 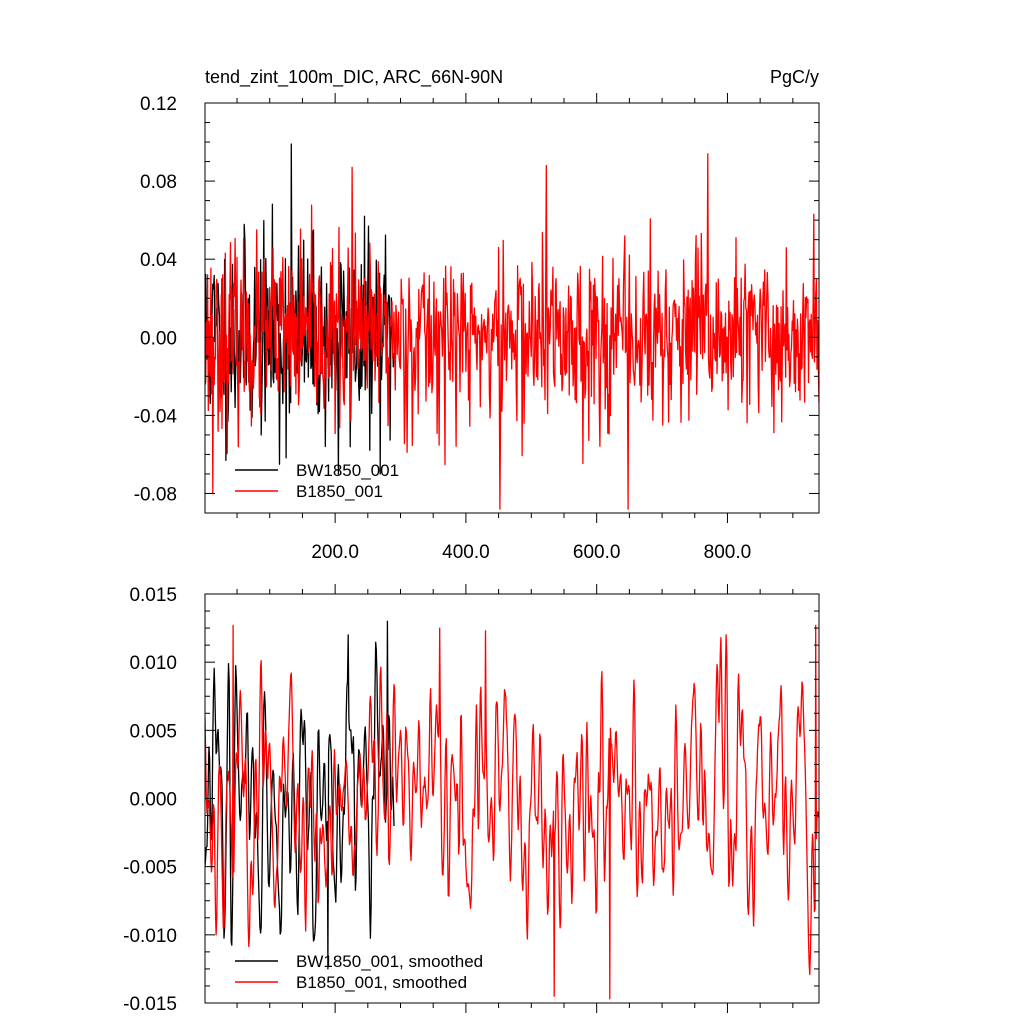 What do you see at coordinates (158, 104) in the screenshot?
I see `top-ytick-label-5: 0.12` at bounding box center [158, 104].